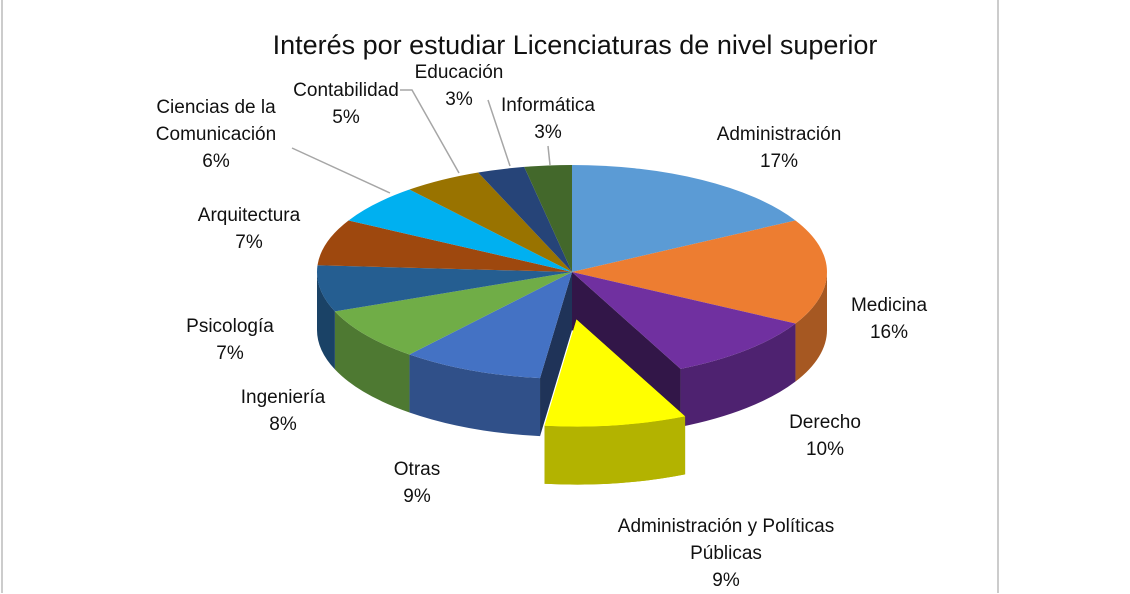  Describe the element at coordinates (825, 422) in the screenshot. I see `slice-label: Derecho` at that location.